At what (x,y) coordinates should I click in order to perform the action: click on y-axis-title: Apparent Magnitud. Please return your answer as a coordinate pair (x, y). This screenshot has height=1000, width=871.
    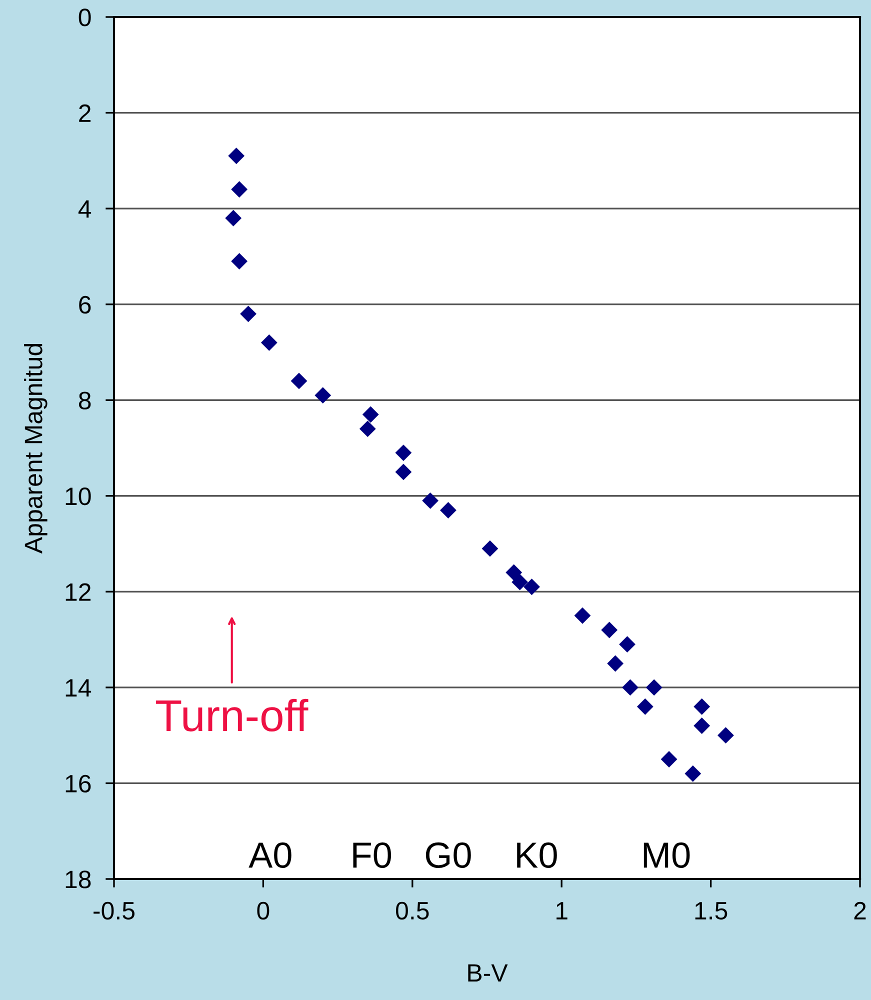
    Looking at the image, I should click on (36, 449).